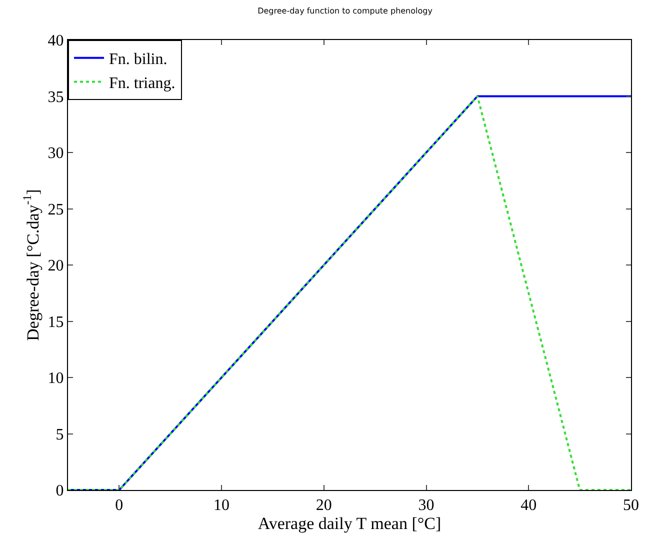 The height and width of the screenshot is (538, 651). Describe the element at coordinates (142, 83) in the screenshot. I see `legend-label: Fn. triang.` at that location.